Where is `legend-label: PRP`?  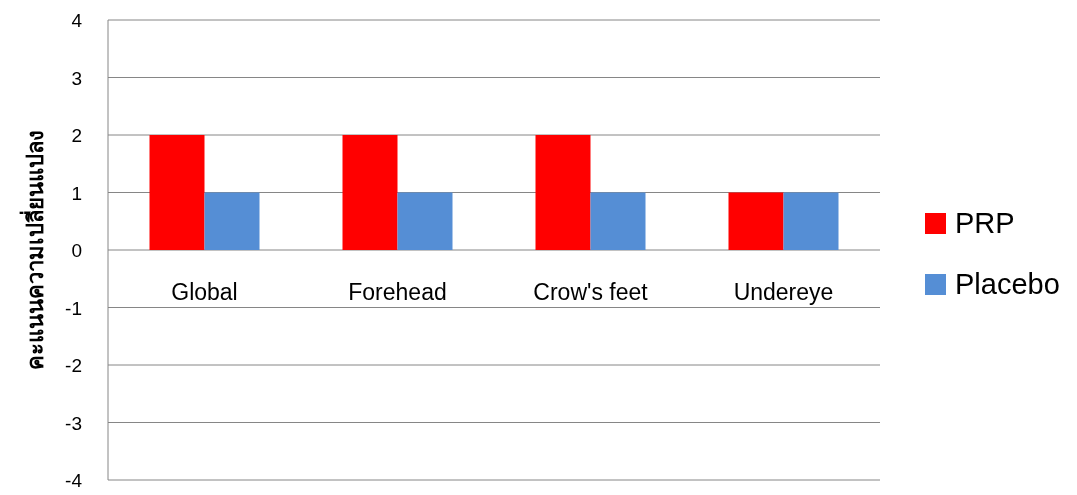
legend-label: PRP is located at coordinates (985, 223).